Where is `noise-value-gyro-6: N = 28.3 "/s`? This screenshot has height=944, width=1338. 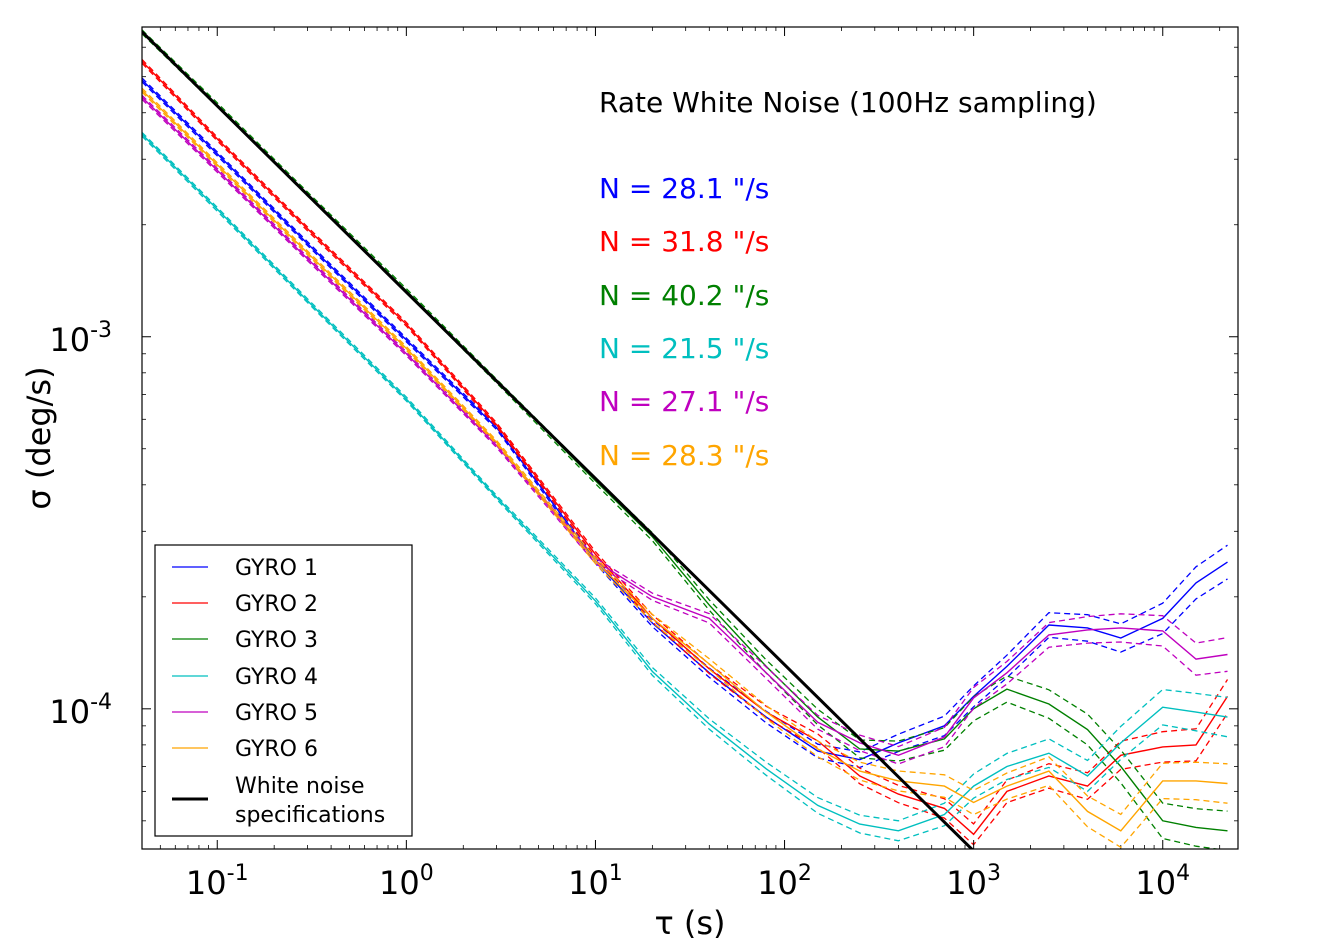 noise-value-gyro-6: N = 28.3 "/s is located at coordinates (684, 455).